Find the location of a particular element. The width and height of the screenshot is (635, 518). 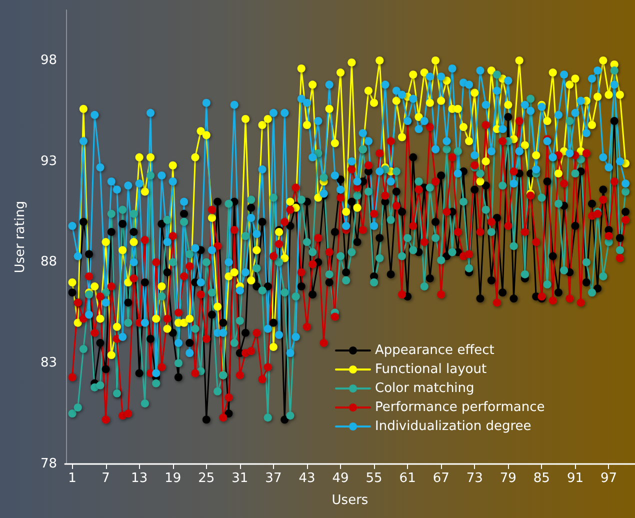

y-tick-label: 88 is located at coordinates (48, 262).